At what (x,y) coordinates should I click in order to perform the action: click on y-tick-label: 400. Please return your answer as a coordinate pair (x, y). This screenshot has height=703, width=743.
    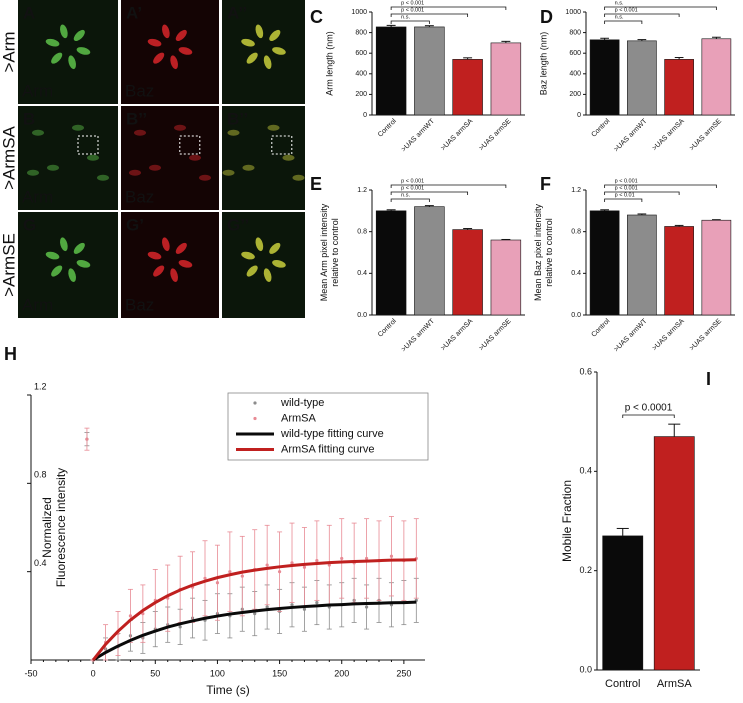
    Looking at the image, I should click on (361, 74).